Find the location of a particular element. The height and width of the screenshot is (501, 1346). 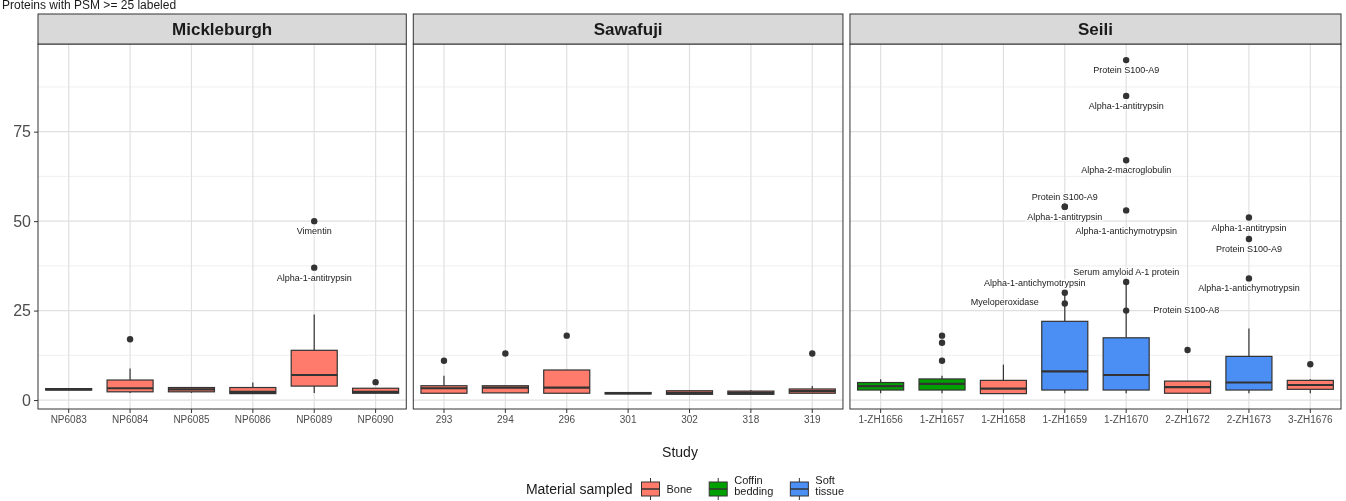

annotation: Protein S100-A8 is located at coordinates (1186, 309).